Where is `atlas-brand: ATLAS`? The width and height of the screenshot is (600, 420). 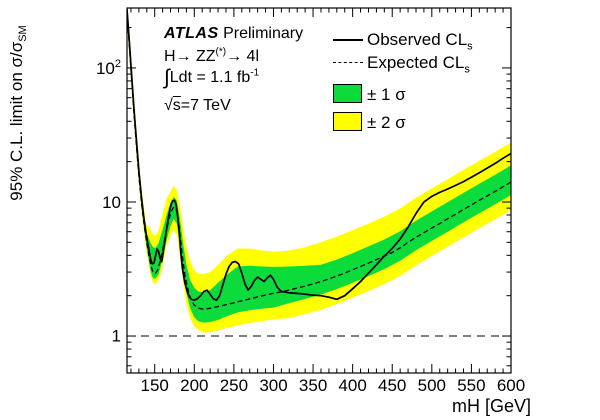
atlas-brand: ATLAS is located at coordinates (191, 33).